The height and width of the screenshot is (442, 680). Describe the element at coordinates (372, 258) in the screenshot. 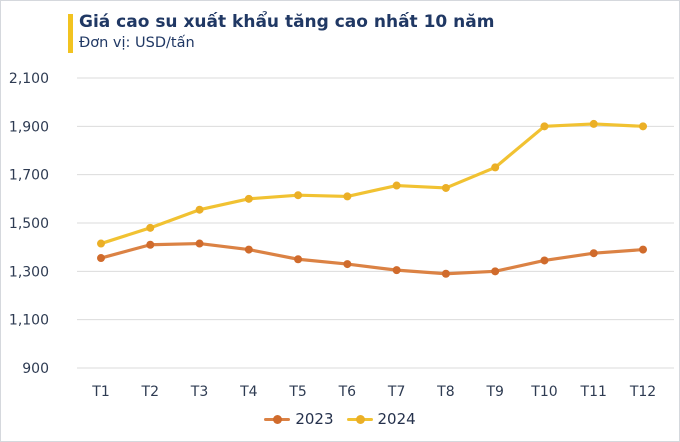

I see `series-2023-line` at that location.